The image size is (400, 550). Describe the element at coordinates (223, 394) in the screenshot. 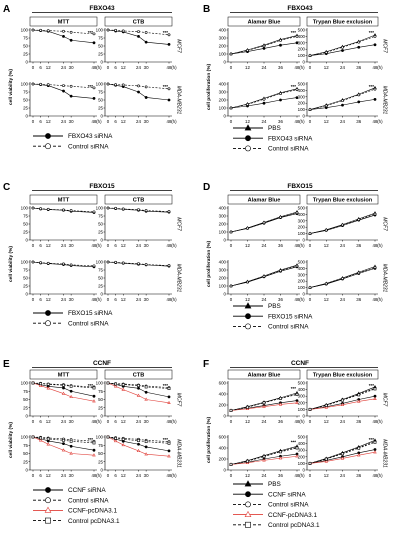

I see `y-tick-label: 400` at that location.